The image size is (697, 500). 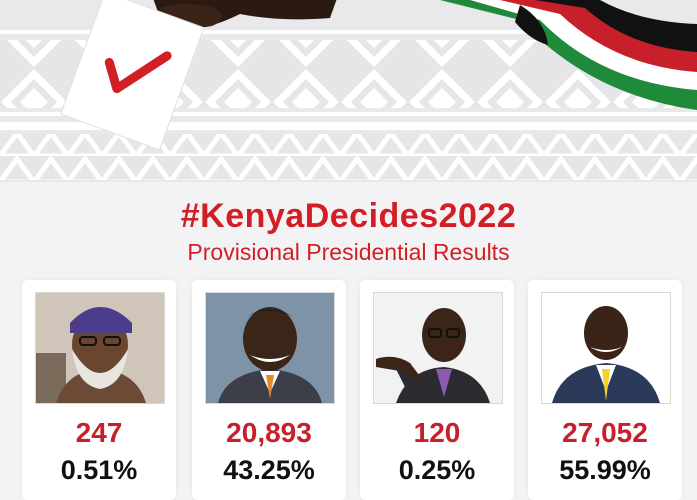 I want to click on candidate-card-1: 247 0.51%, so click(x=99, y=390).